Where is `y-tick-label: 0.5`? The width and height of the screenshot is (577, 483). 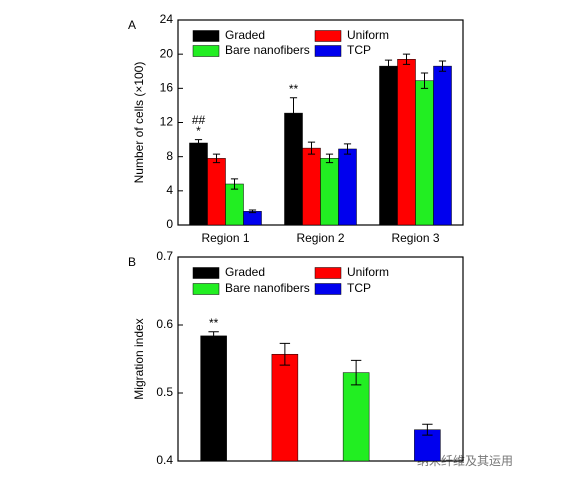 y-tick-label: 0.5 is located at coordinates (164, 392).